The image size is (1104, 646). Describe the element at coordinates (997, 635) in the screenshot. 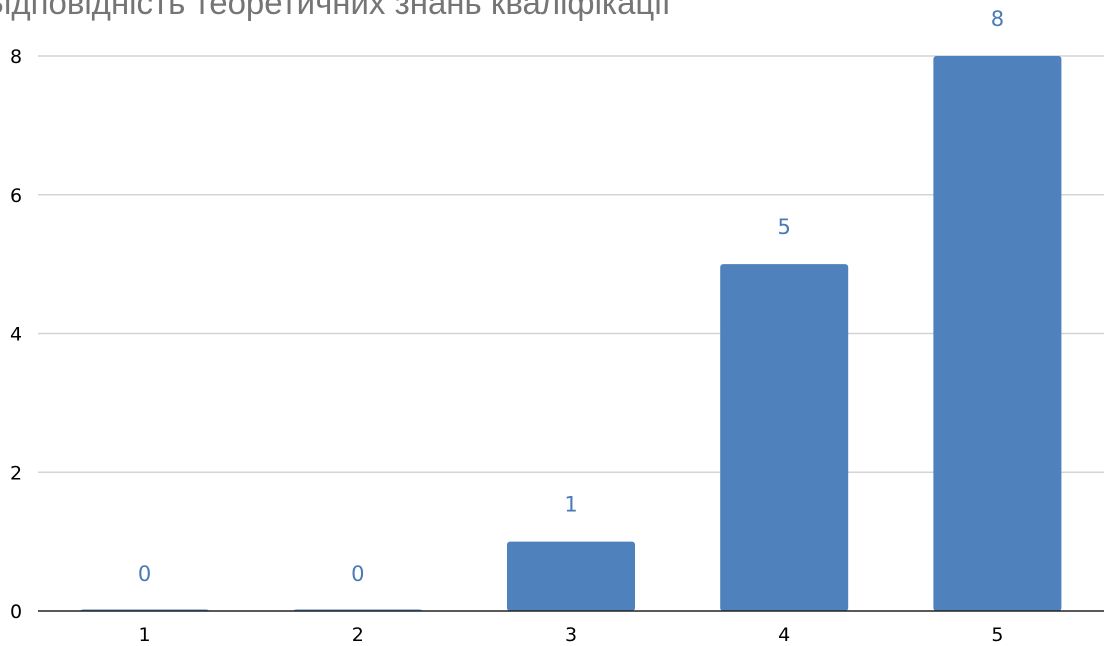

I see `x-tick-label: 5` at that location.